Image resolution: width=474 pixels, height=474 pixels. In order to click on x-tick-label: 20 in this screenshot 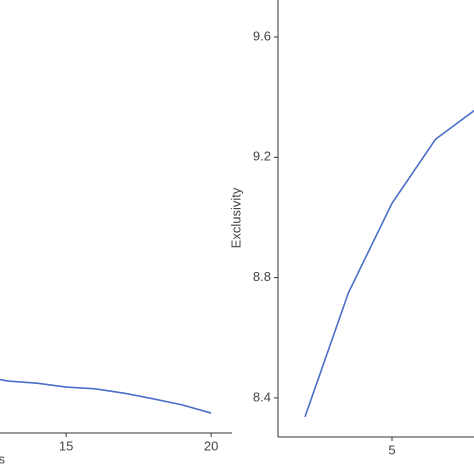, I will do `click(211, 445)`.